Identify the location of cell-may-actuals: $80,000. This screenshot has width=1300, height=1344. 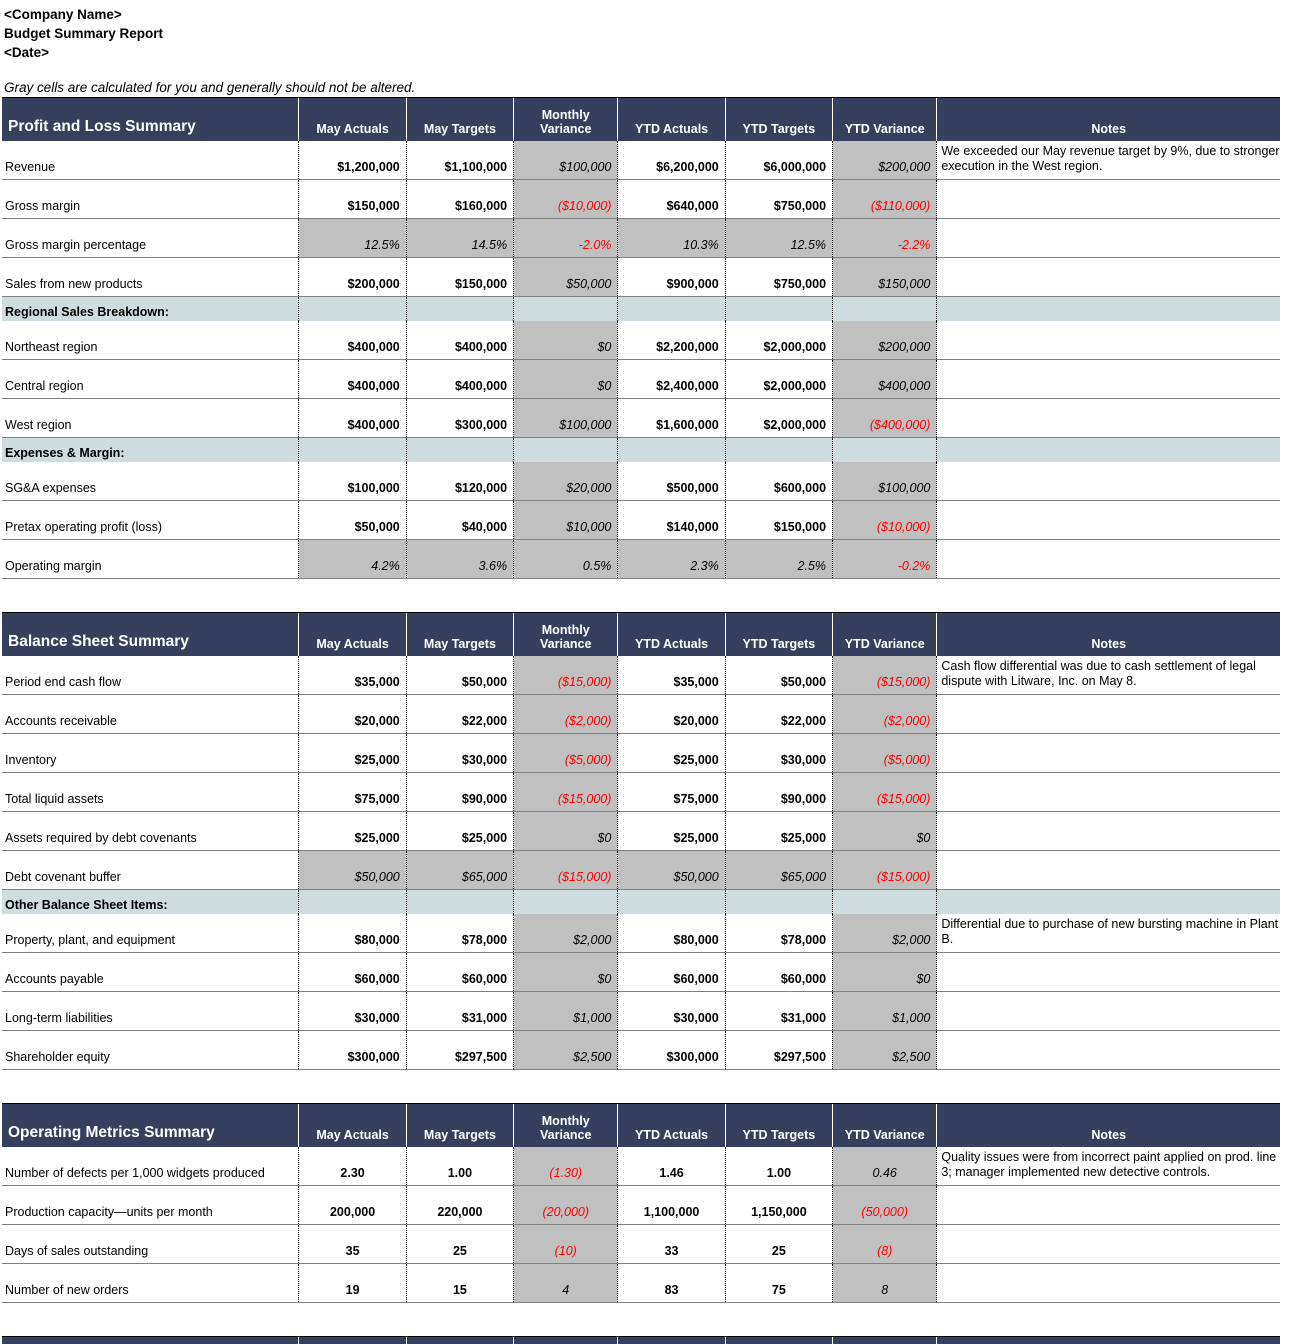
(352, 933).